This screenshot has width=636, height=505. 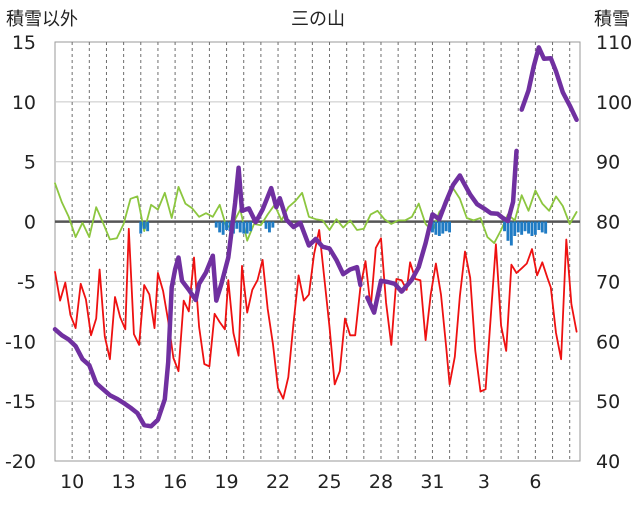 I want to click on right-axis-label: 積雪, so click(x=612, y=19).